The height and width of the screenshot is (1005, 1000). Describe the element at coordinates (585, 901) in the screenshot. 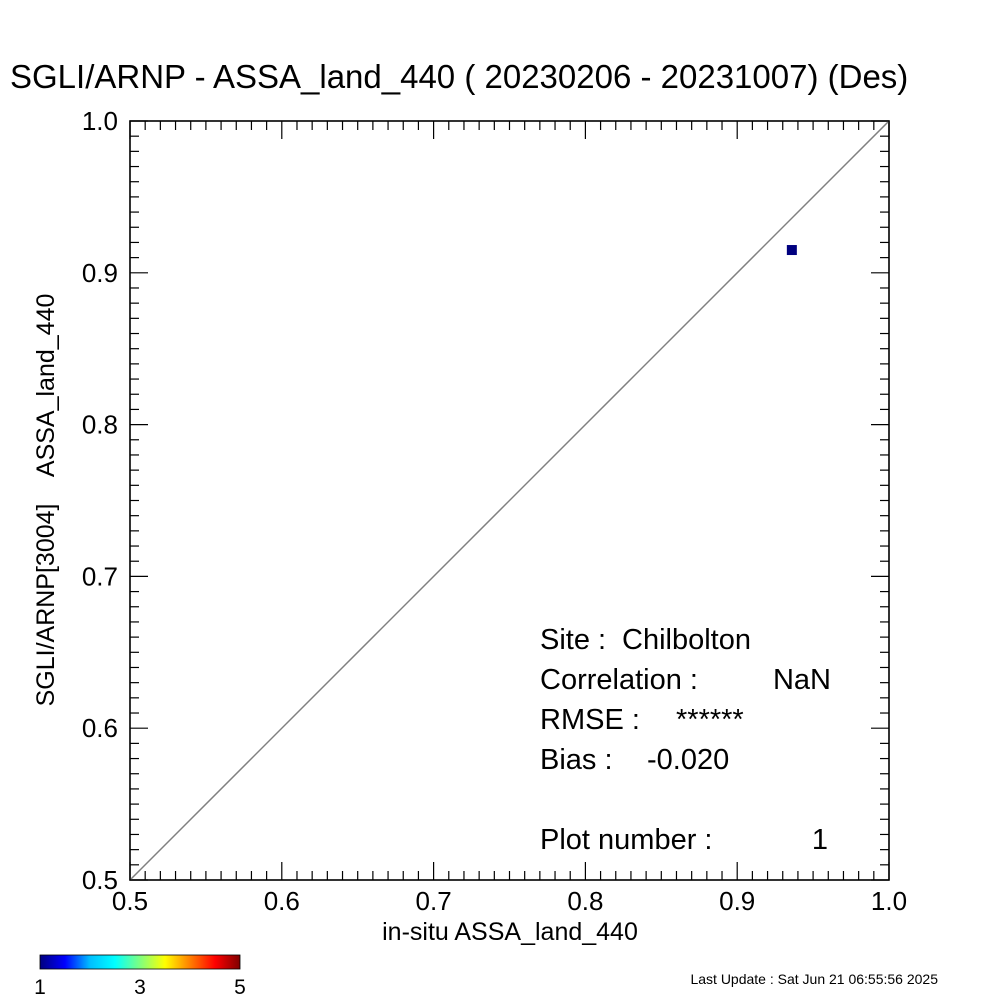

I see `x-tick-label: 0.8` at that location.